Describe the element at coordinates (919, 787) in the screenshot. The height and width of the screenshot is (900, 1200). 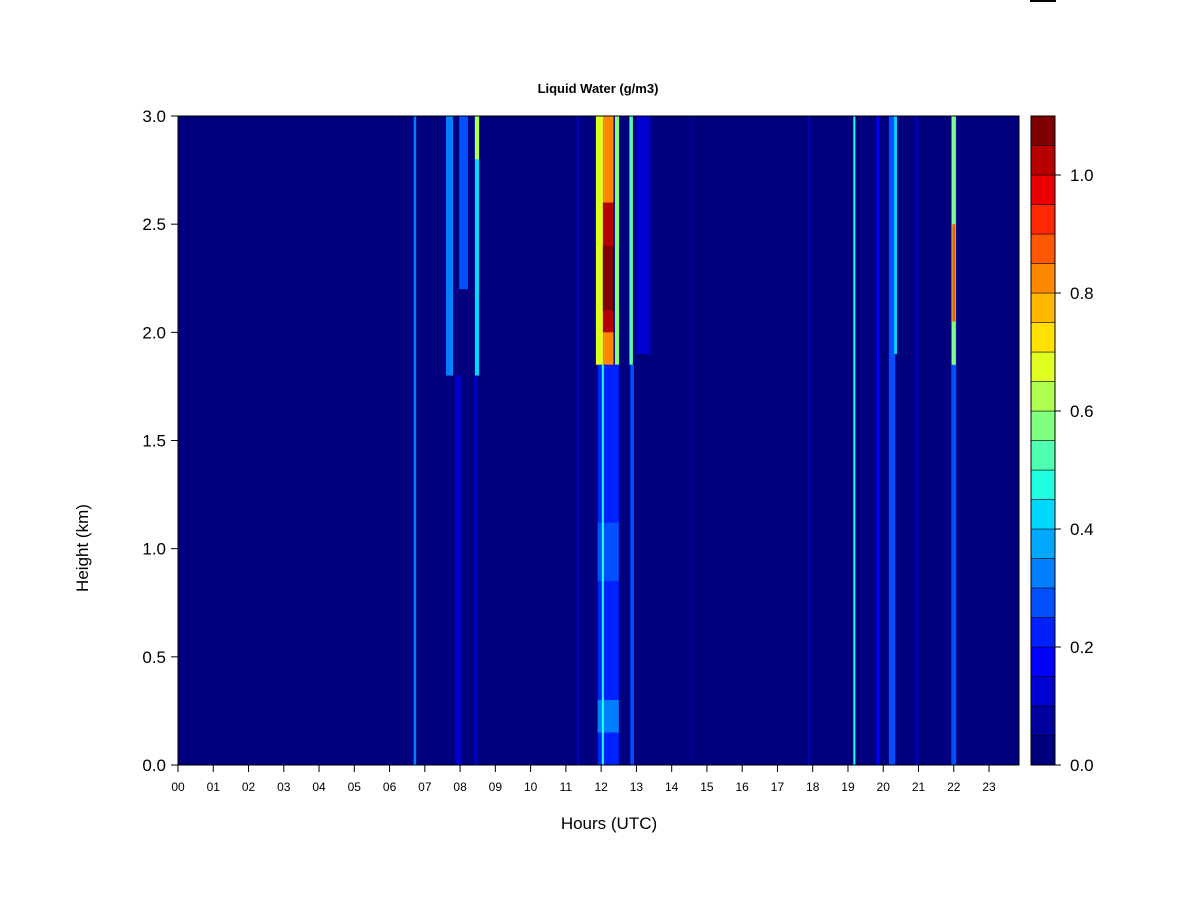
I see `x-tick-label: 21` at that location.